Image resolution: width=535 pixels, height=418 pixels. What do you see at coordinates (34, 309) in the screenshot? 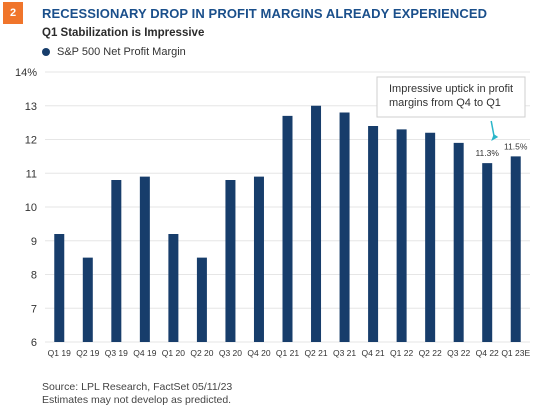
I see `y-tick-label: 7` at bounding box center [34, 309].